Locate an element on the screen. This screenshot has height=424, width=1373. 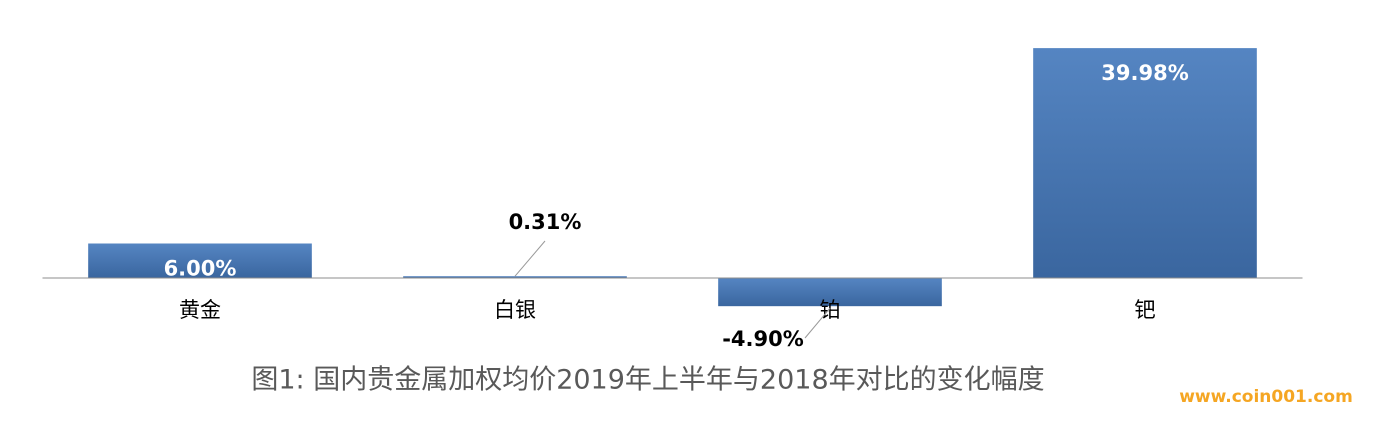
x-tick-label: 白银 is located at coordinates (515, 310).